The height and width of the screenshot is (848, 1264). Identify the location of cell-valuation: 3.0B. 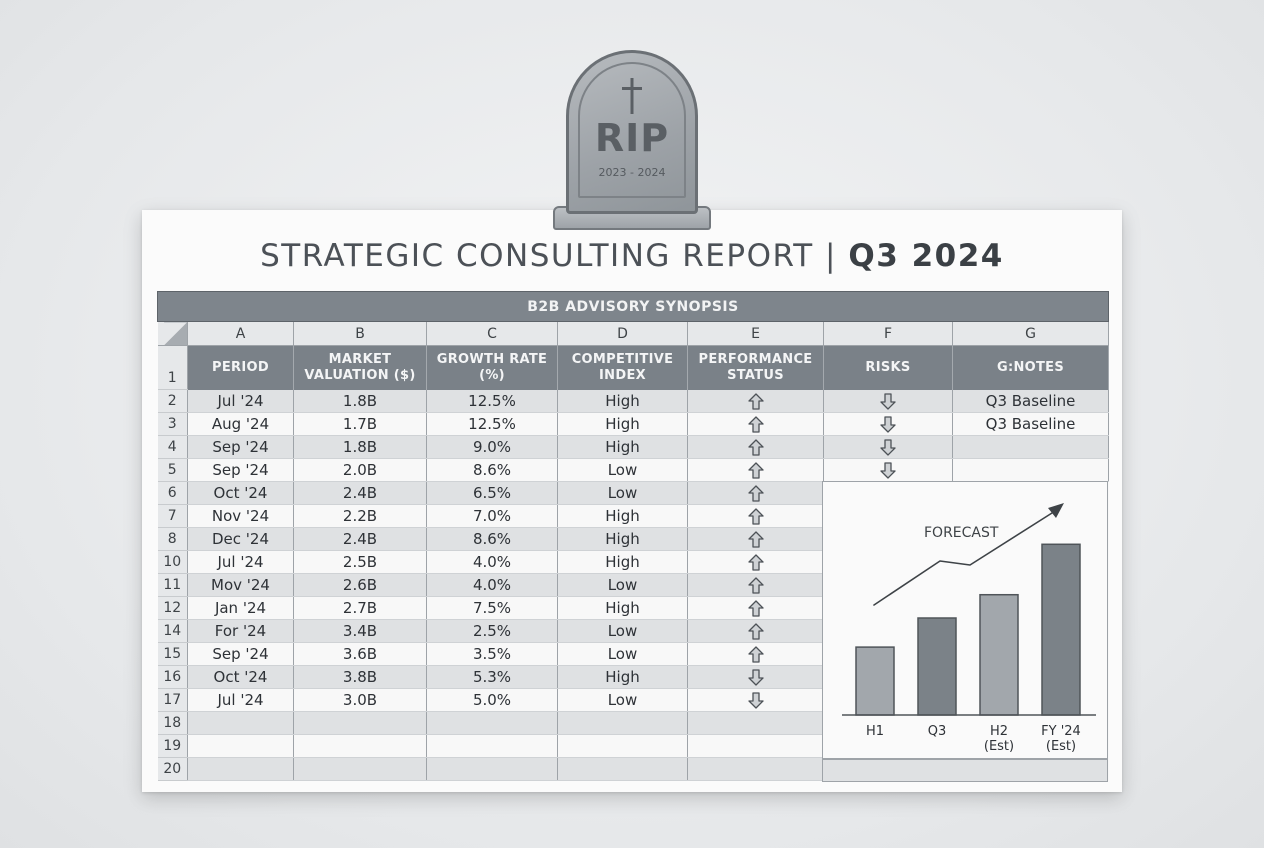
(360, 700).